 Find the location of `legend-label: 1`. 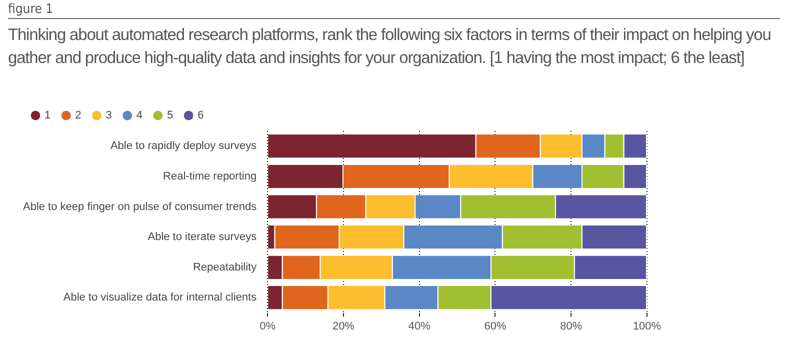

legend-label: 1 is located at coordinates (47, 116).